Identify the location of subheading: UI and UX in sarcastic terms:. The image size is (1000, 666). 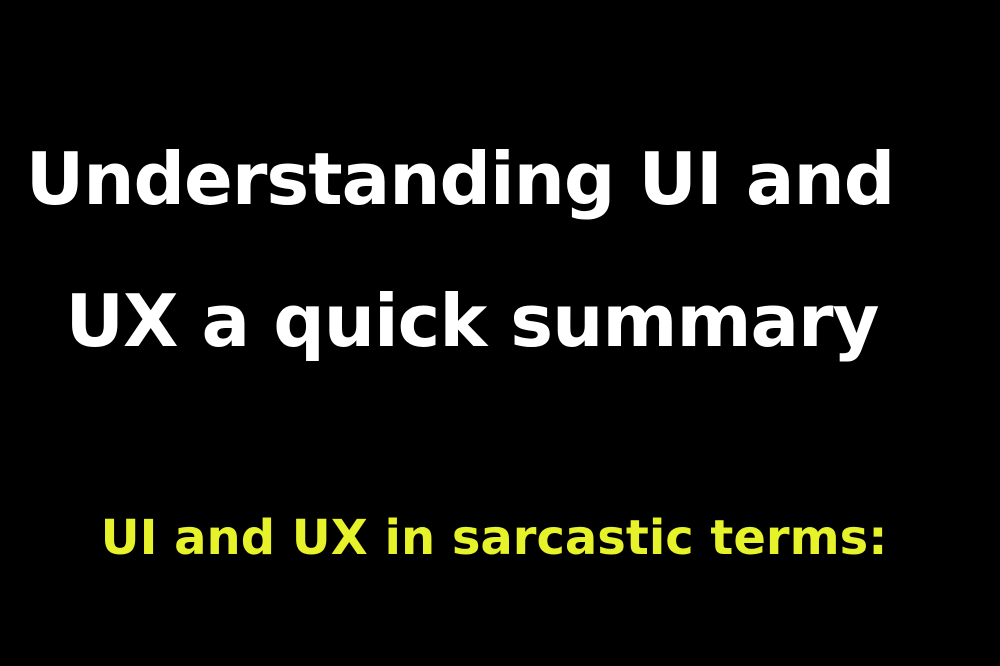
(494, 538).